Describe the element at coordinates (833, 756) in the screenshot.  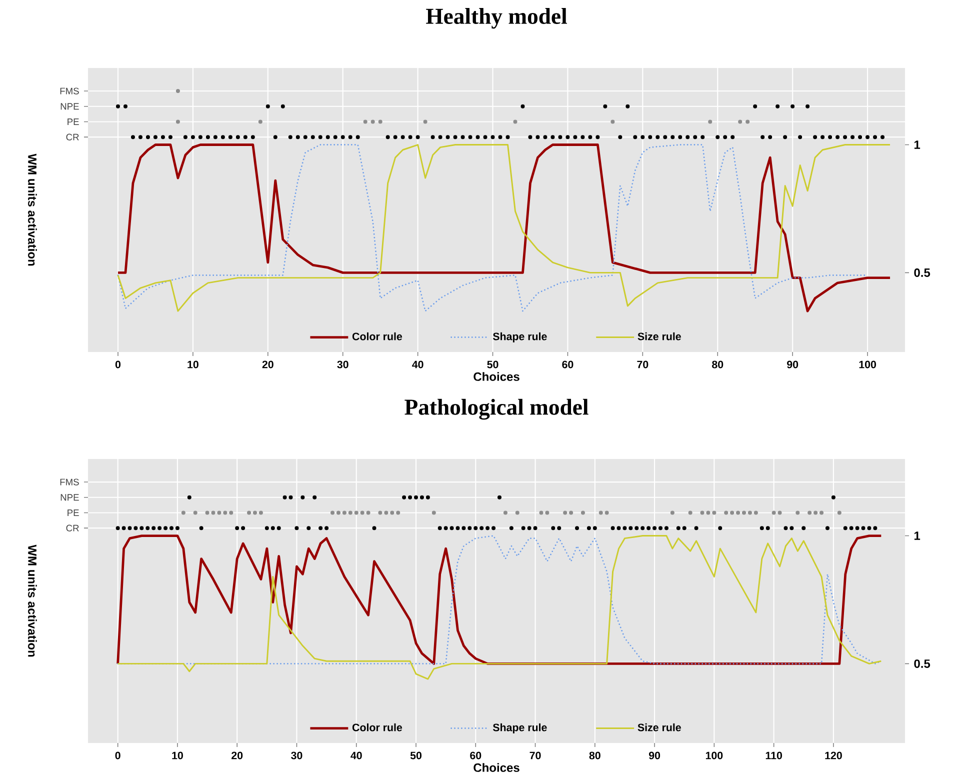
I see `x-tick-label: 120` at that location.